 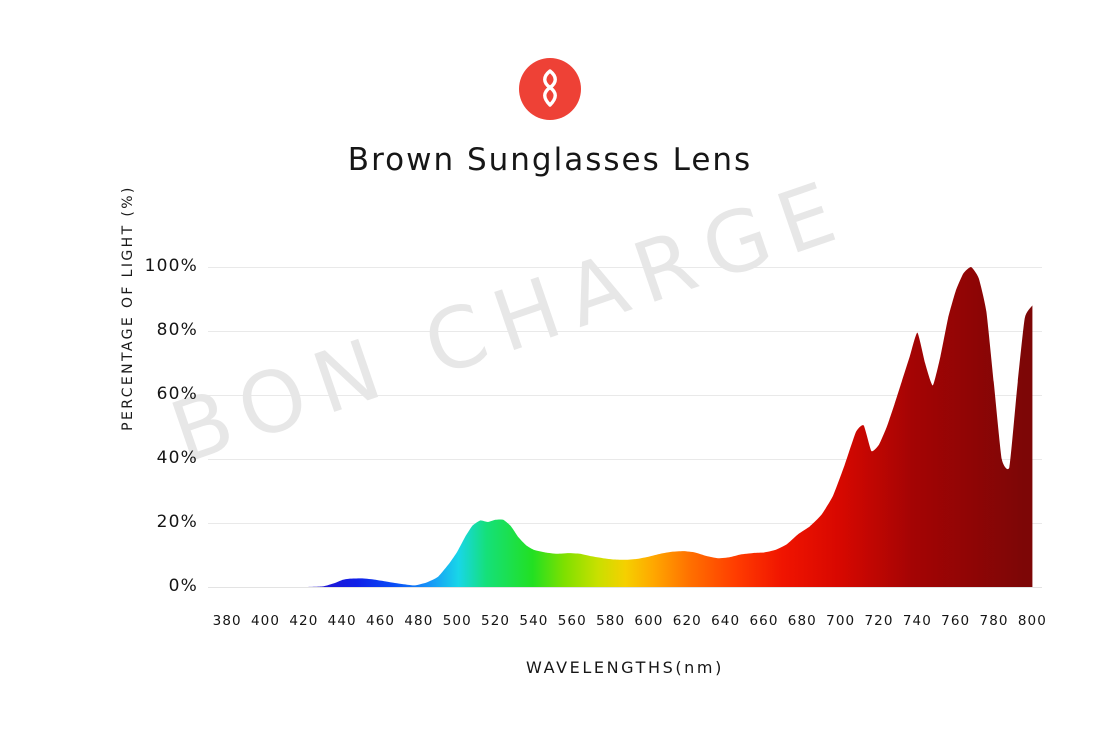 I want to click on y-tick-label: 80%, so click(x=177, y=330).